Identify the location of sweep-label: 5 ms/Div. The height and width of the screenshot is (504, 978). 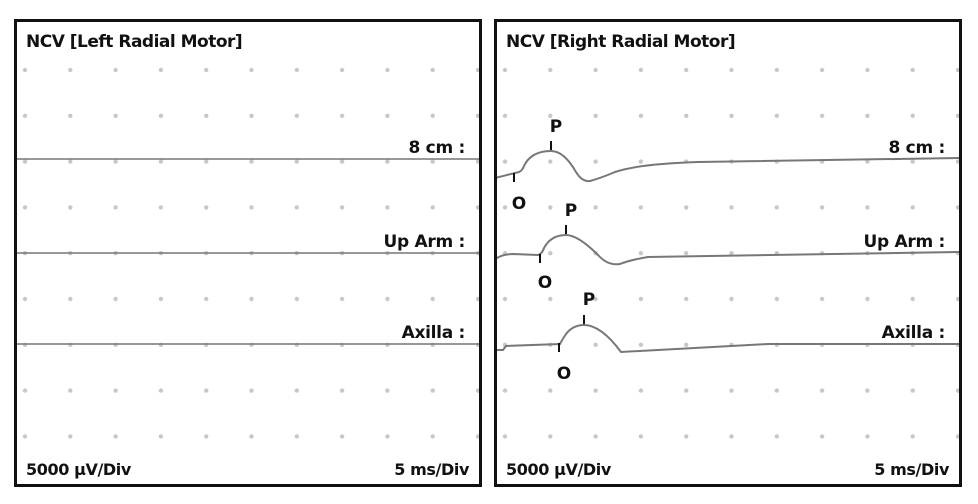
(431, 469).